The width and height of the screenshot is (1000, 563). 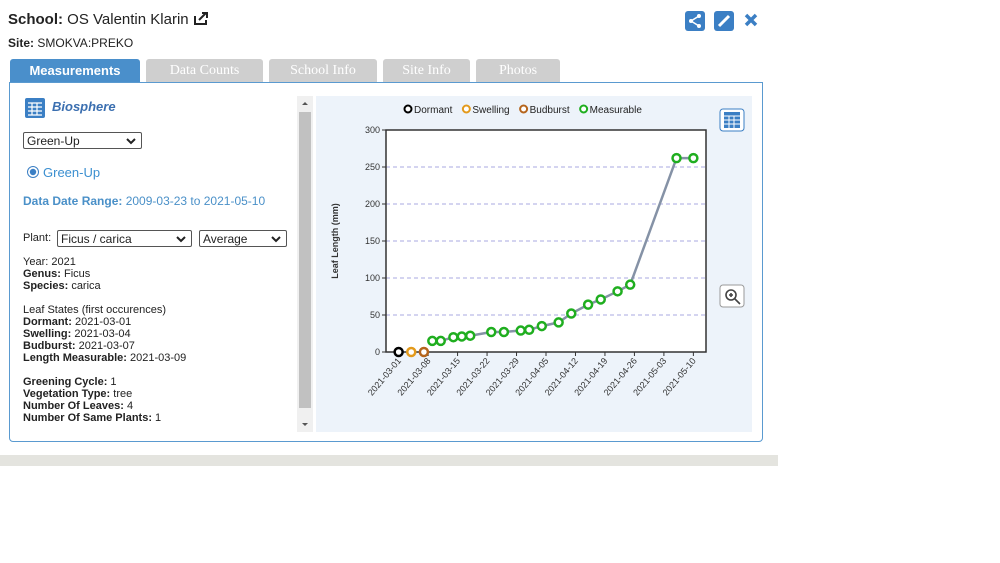 I want to click on scrollbar, so click(x=305, y=264).